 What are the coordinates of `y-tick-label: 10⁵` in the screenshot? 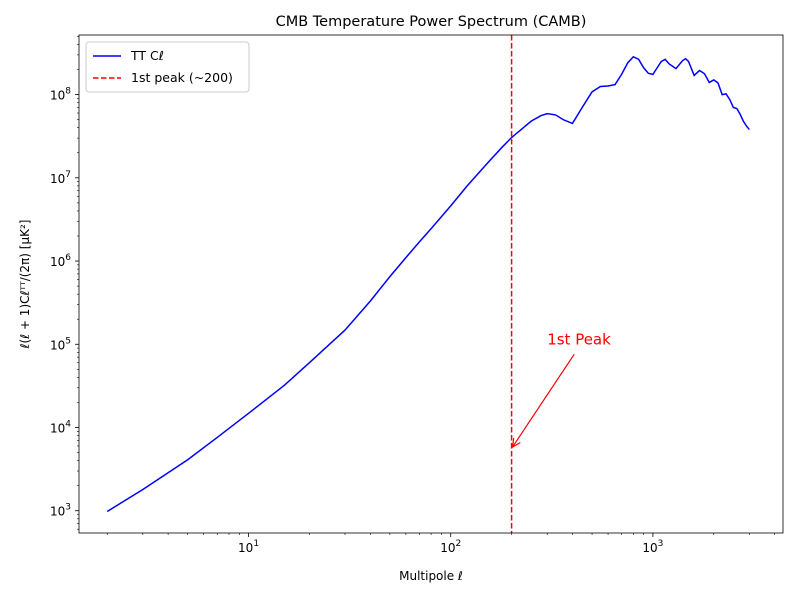 It's located at (60, 344).